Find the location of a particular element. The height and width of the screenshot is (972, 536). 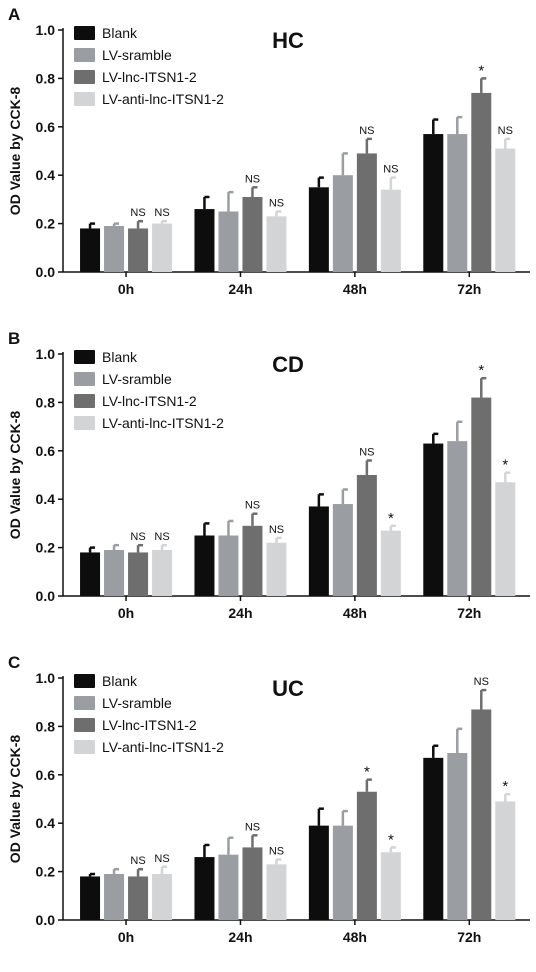

panel-letter: C is located at coordinates (14, 662).